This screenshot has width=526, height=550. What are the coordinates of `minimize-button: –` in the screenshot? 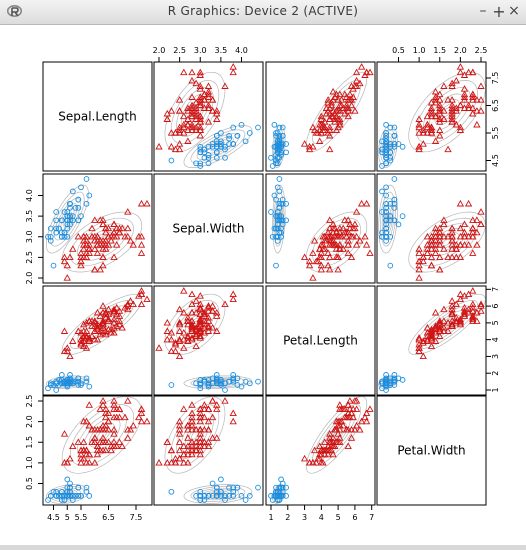 It's located at (483, 11).